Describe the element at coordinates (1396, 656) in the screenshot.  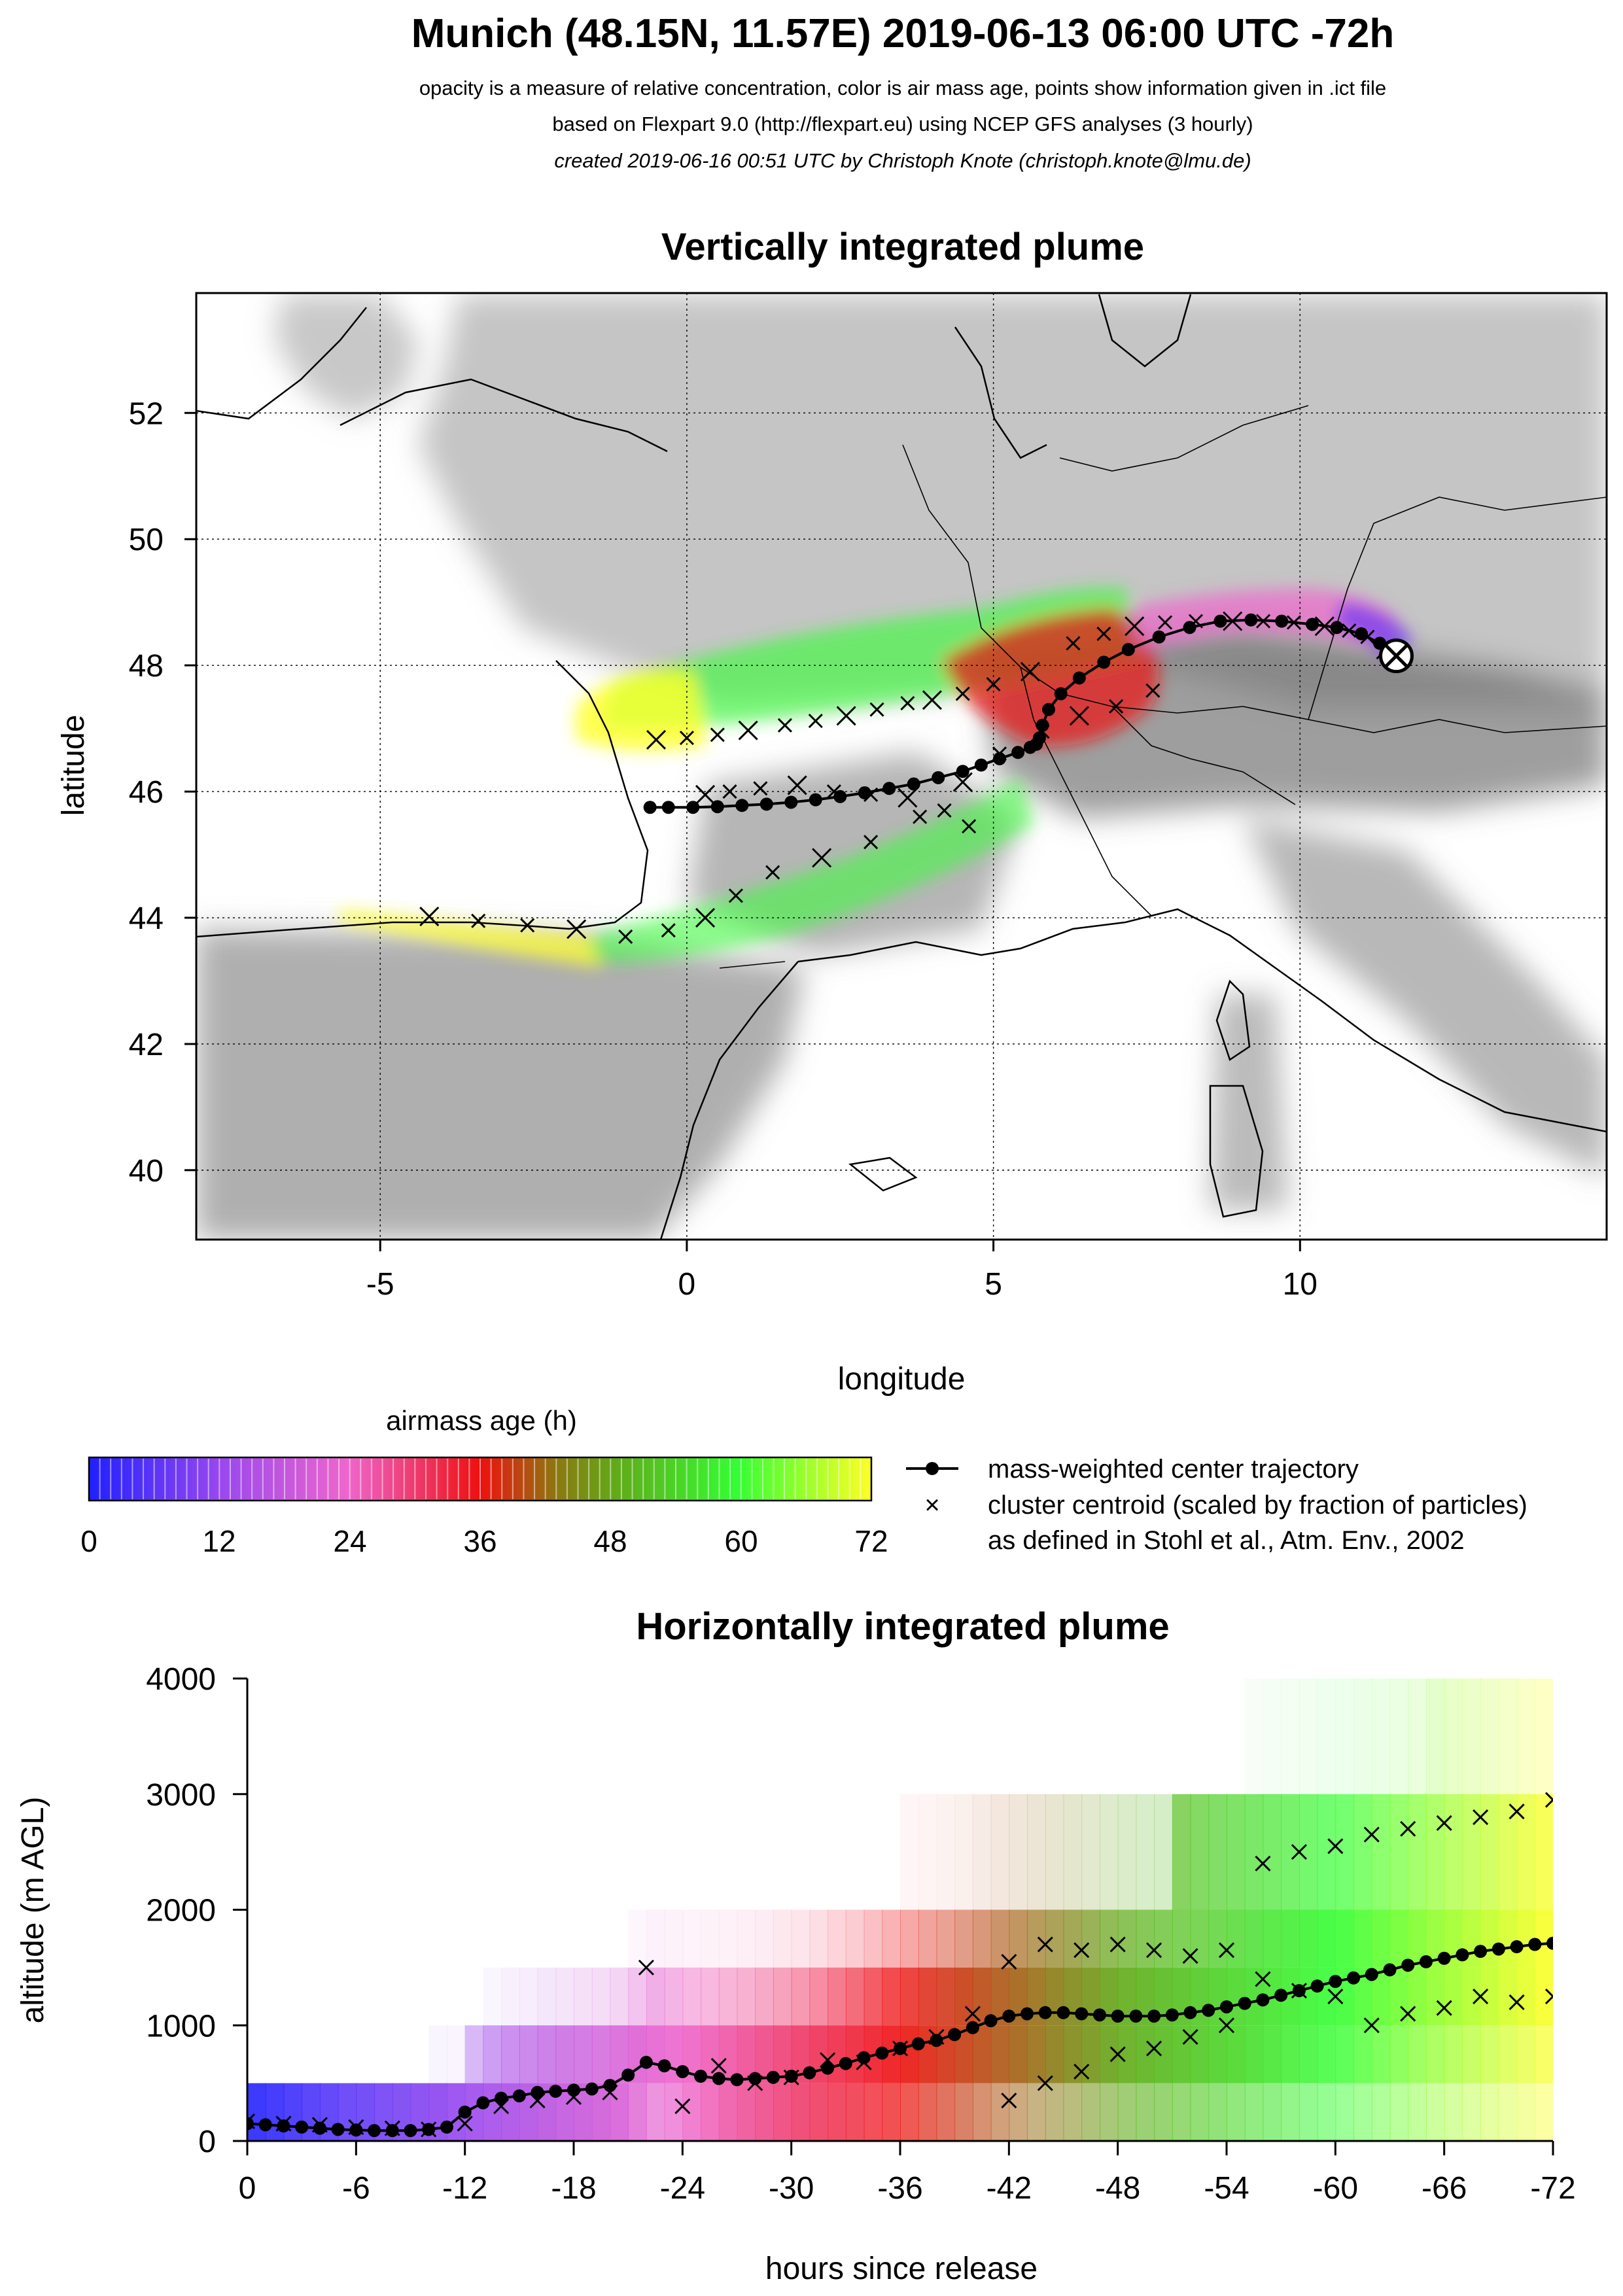
I see `release-point-cross` at that location.